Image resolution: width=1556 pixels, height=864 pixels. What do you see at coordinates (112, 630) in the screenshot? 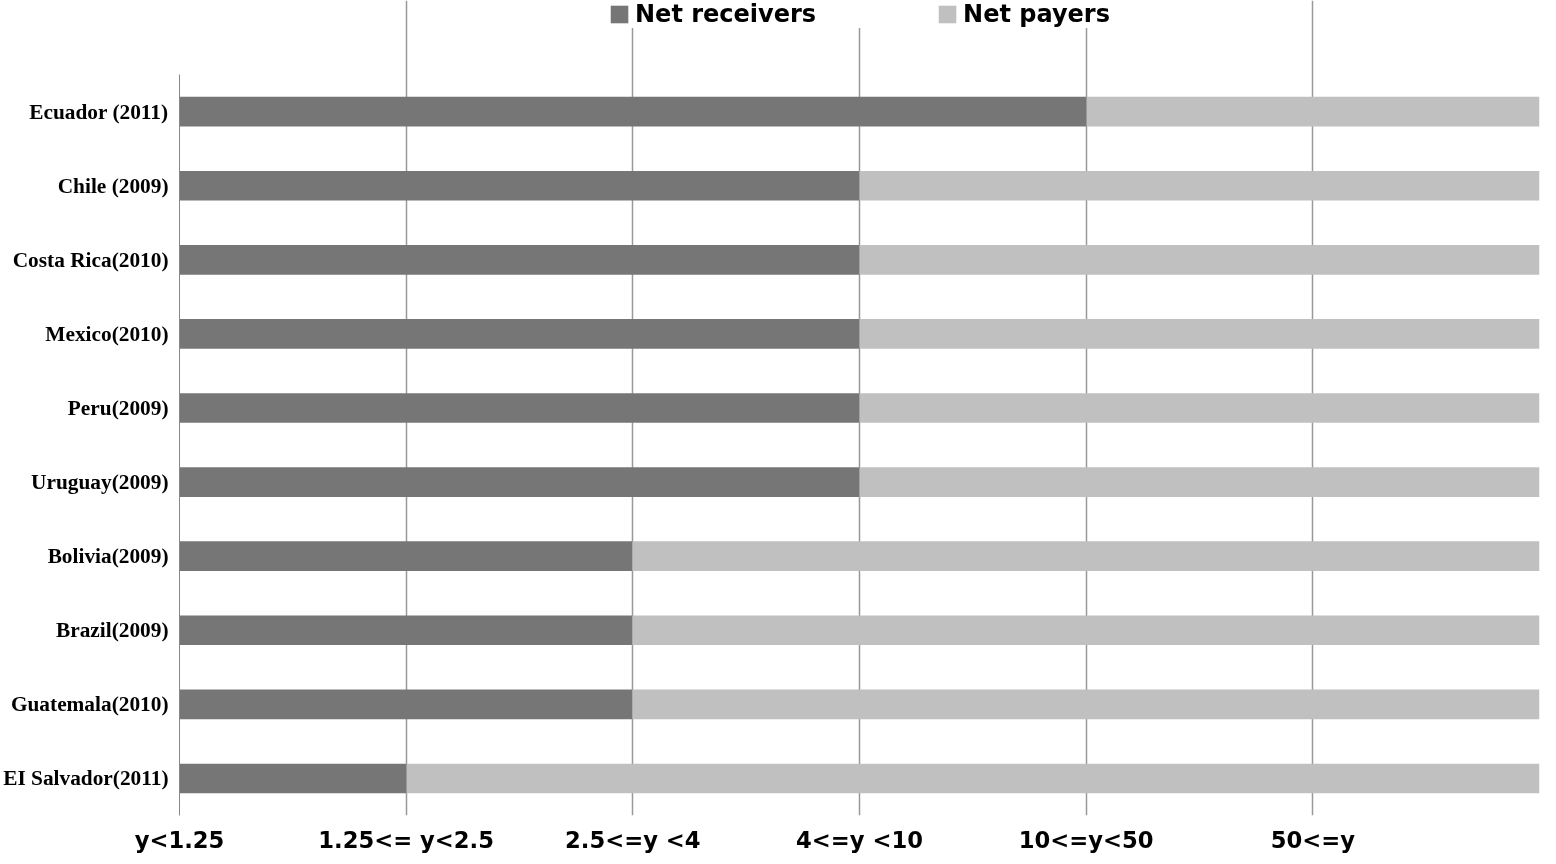
I see `y-tick-label: Brazil(2009)` at bounding box center [112, 630].